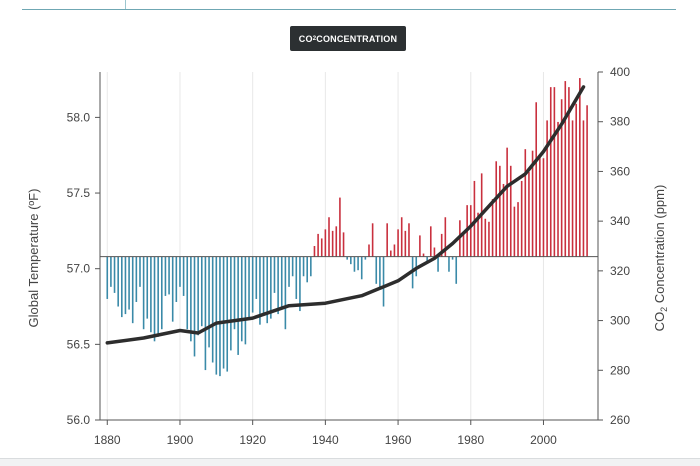  I want to click on x-tick-label: 1960, so click(398, 440).